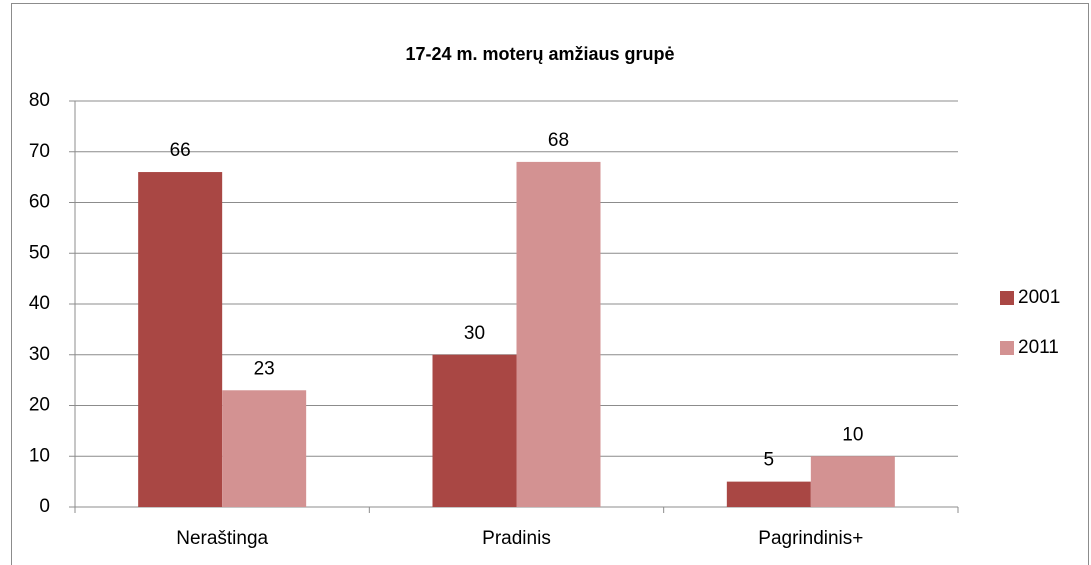 This screenshot has height=565, width=1091. What do you see at coordinates (39, 252) in the screenshot?
I see `y-tick-label: 50` at bounding box center [39, 252].